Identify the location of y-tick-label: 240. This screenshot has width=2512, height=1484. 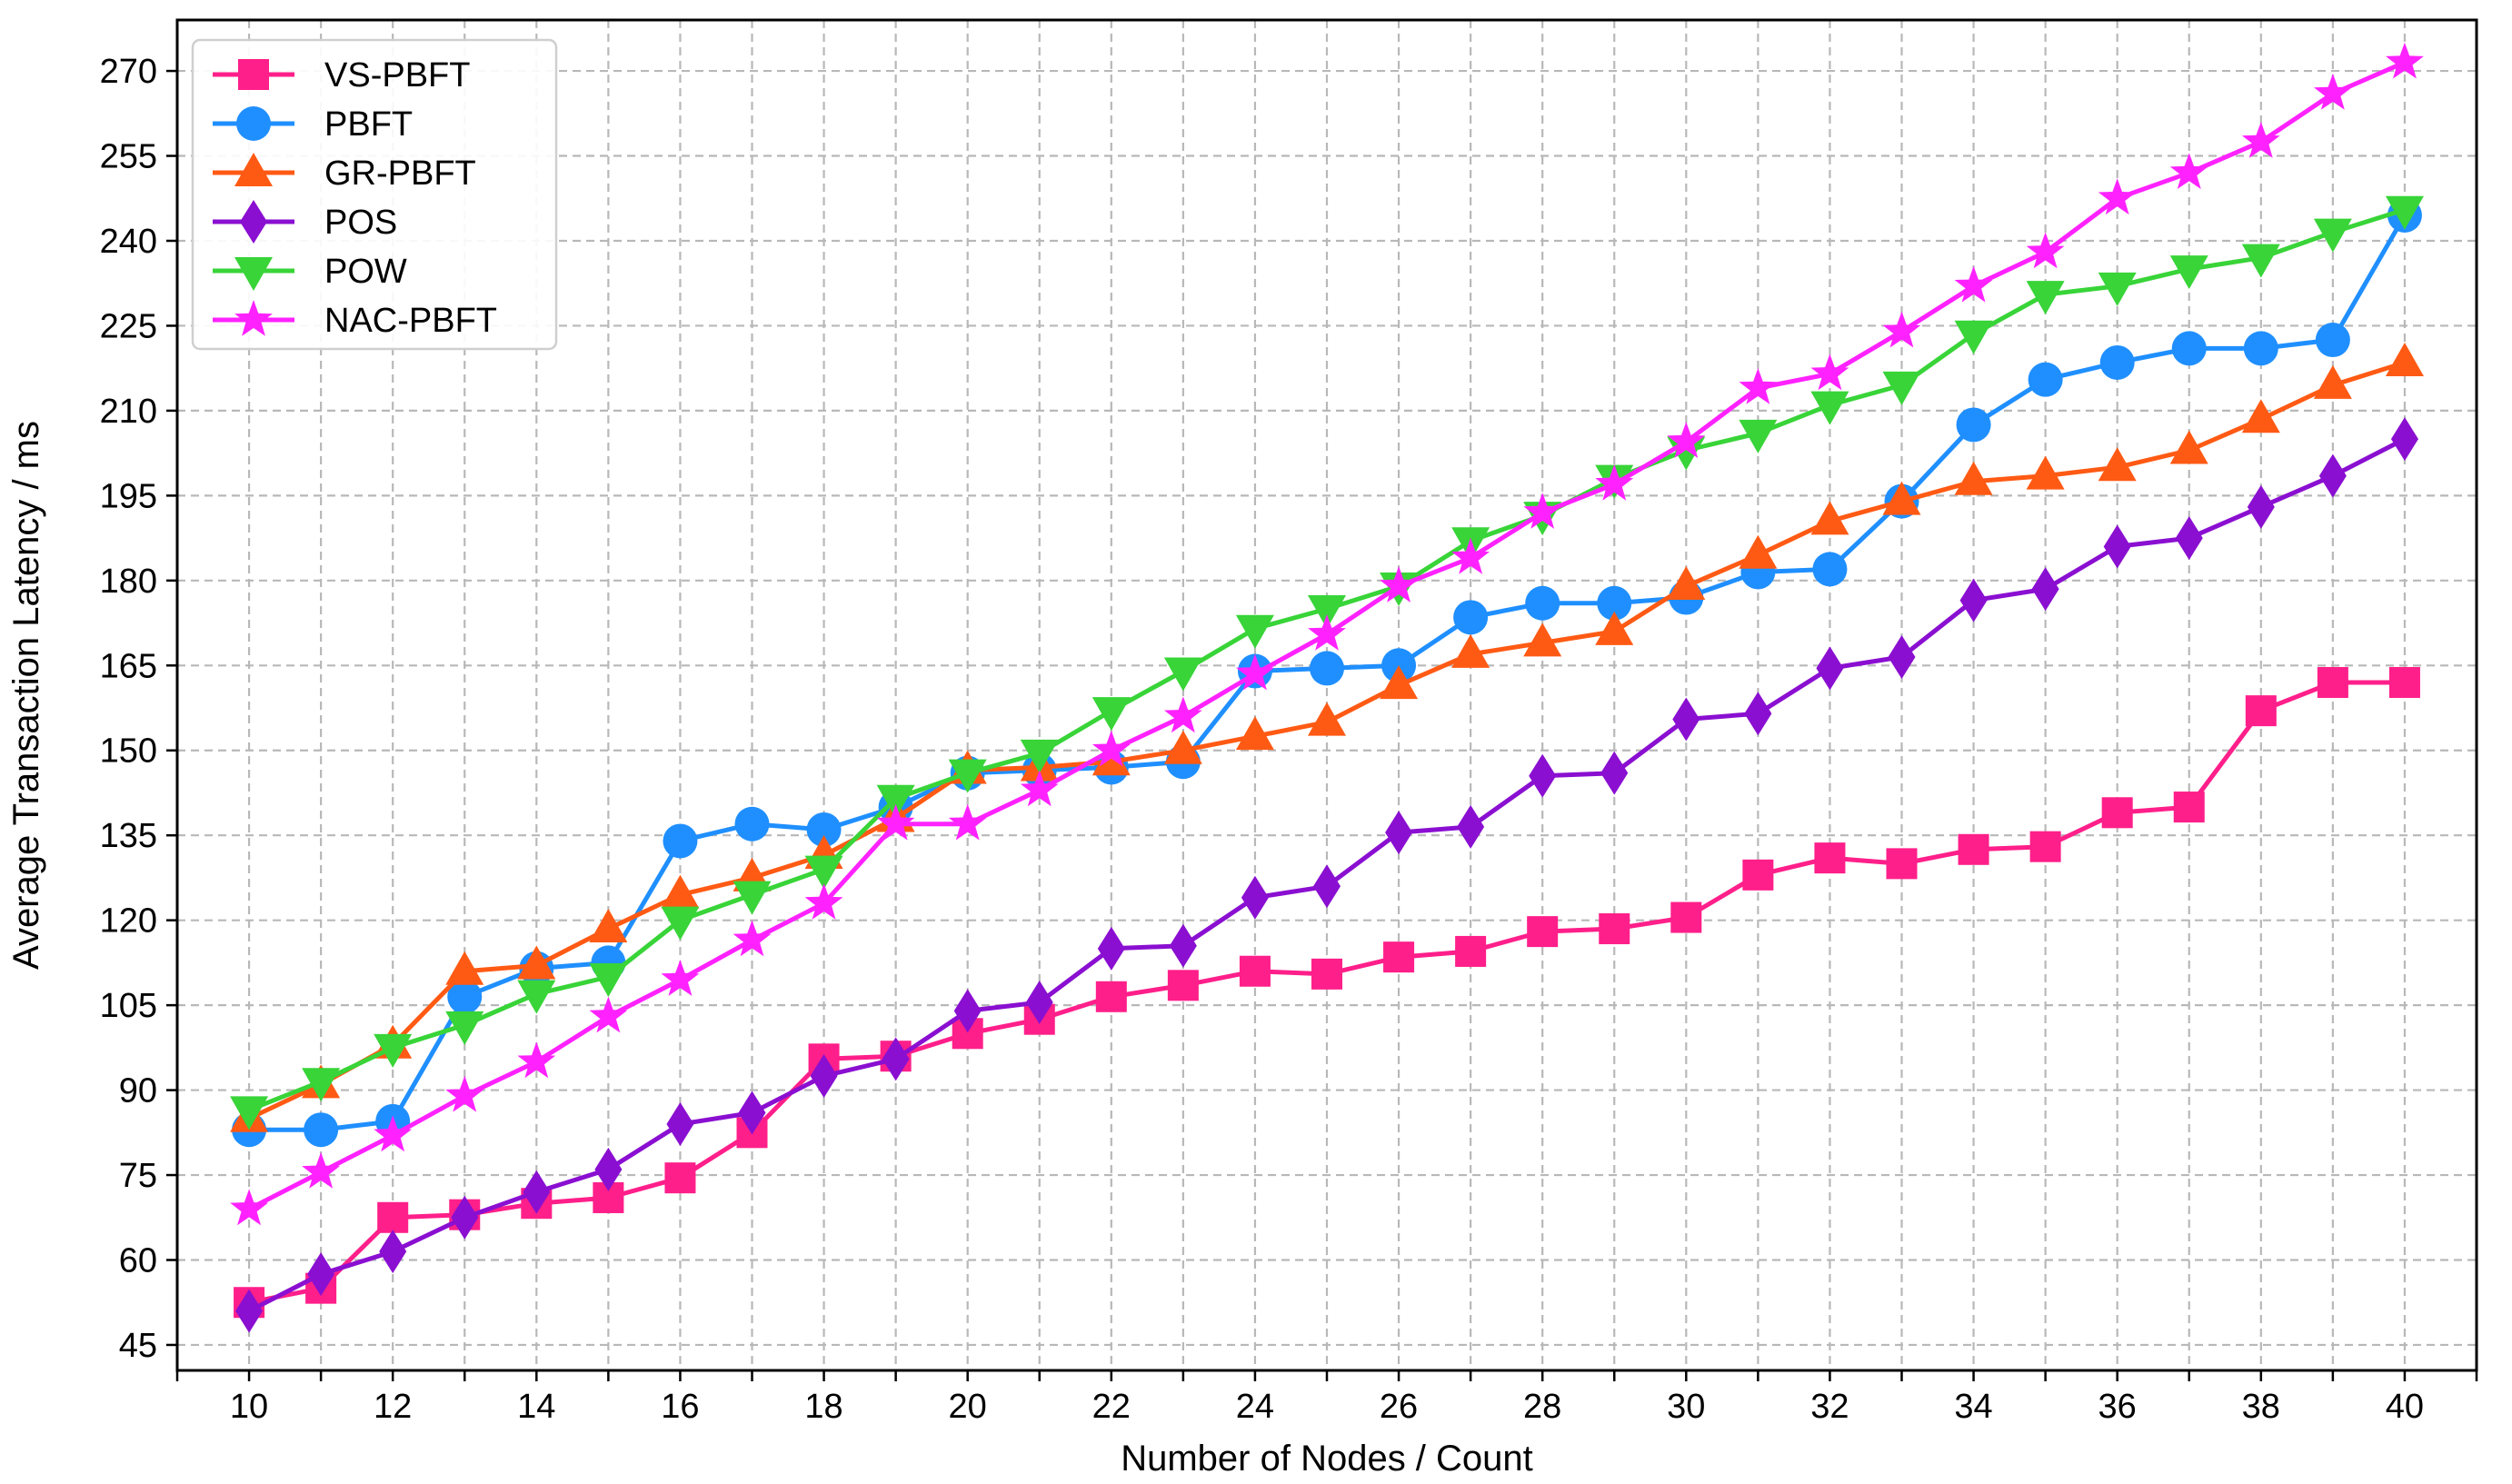
(128, 242).